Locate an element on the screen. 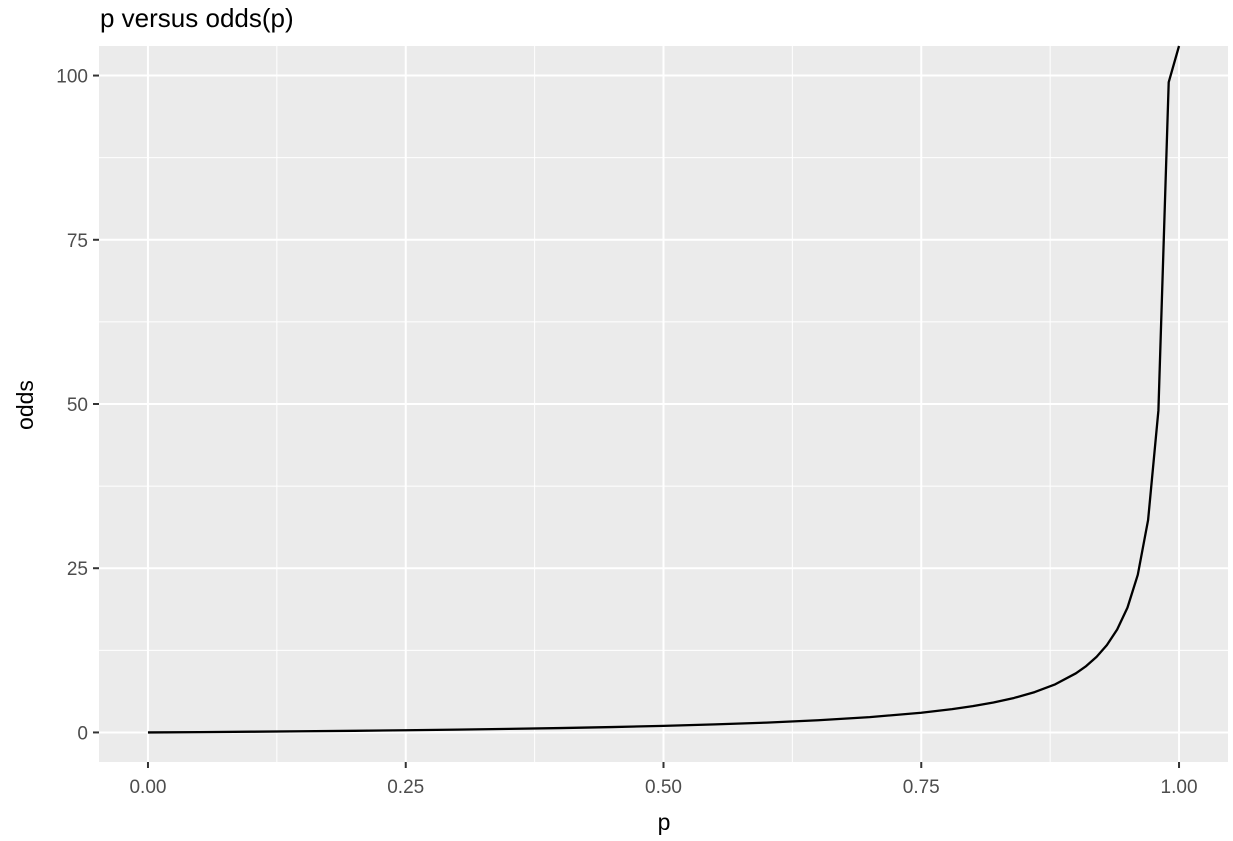  y-tick-label: 25 is located at coordinates (77, 569).